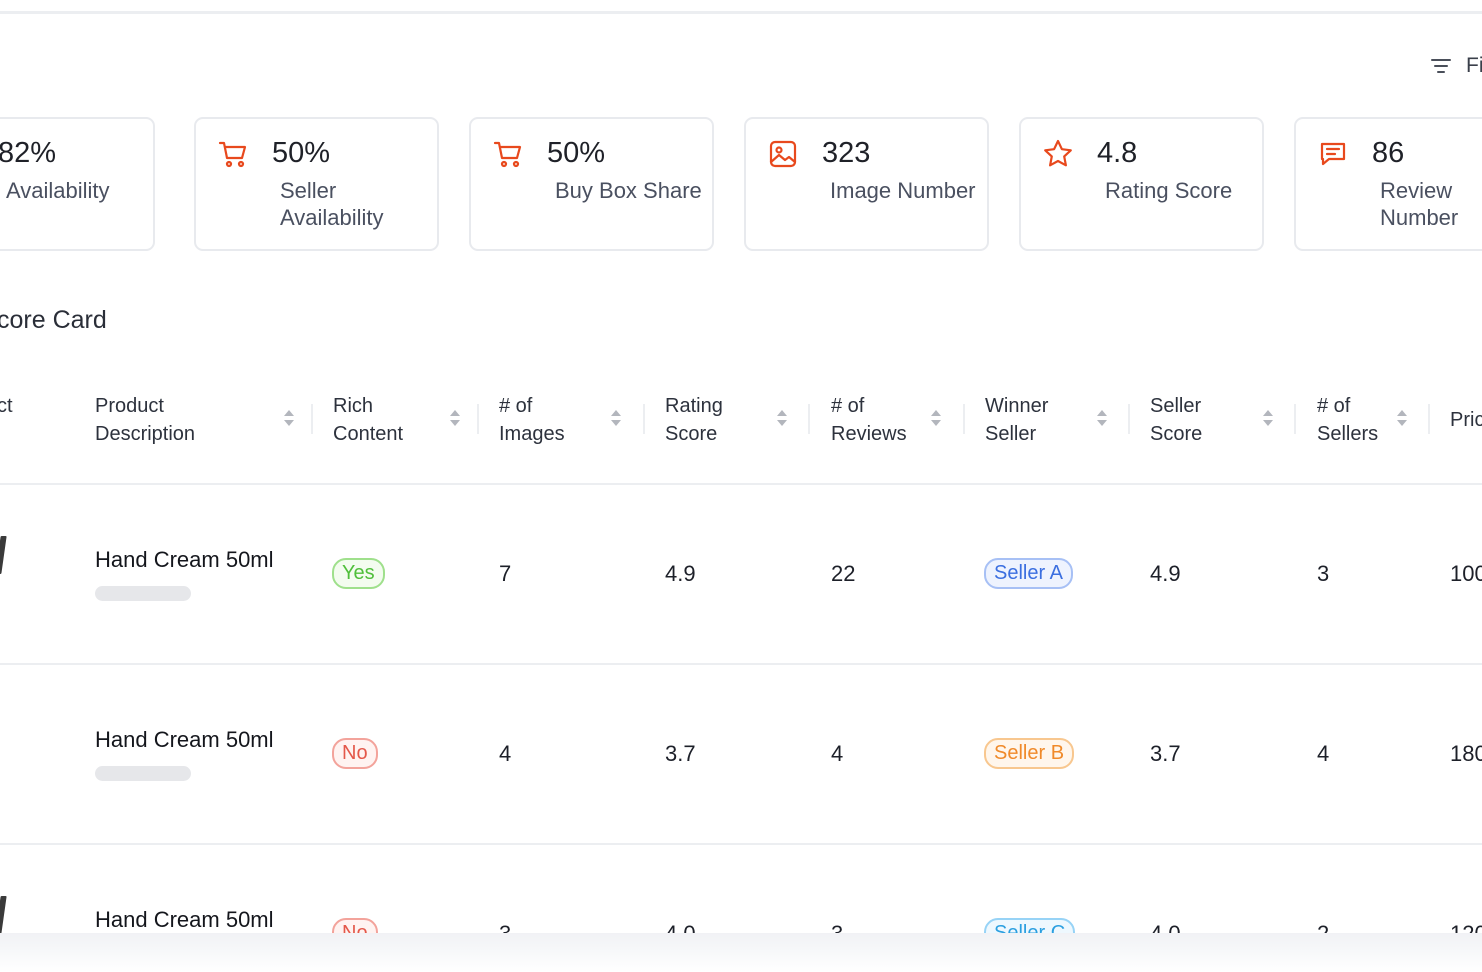  What do you see at coordinates (1441, 66) in the screenshot?
I see `filter-icon` at bounding box center [1441, 66].